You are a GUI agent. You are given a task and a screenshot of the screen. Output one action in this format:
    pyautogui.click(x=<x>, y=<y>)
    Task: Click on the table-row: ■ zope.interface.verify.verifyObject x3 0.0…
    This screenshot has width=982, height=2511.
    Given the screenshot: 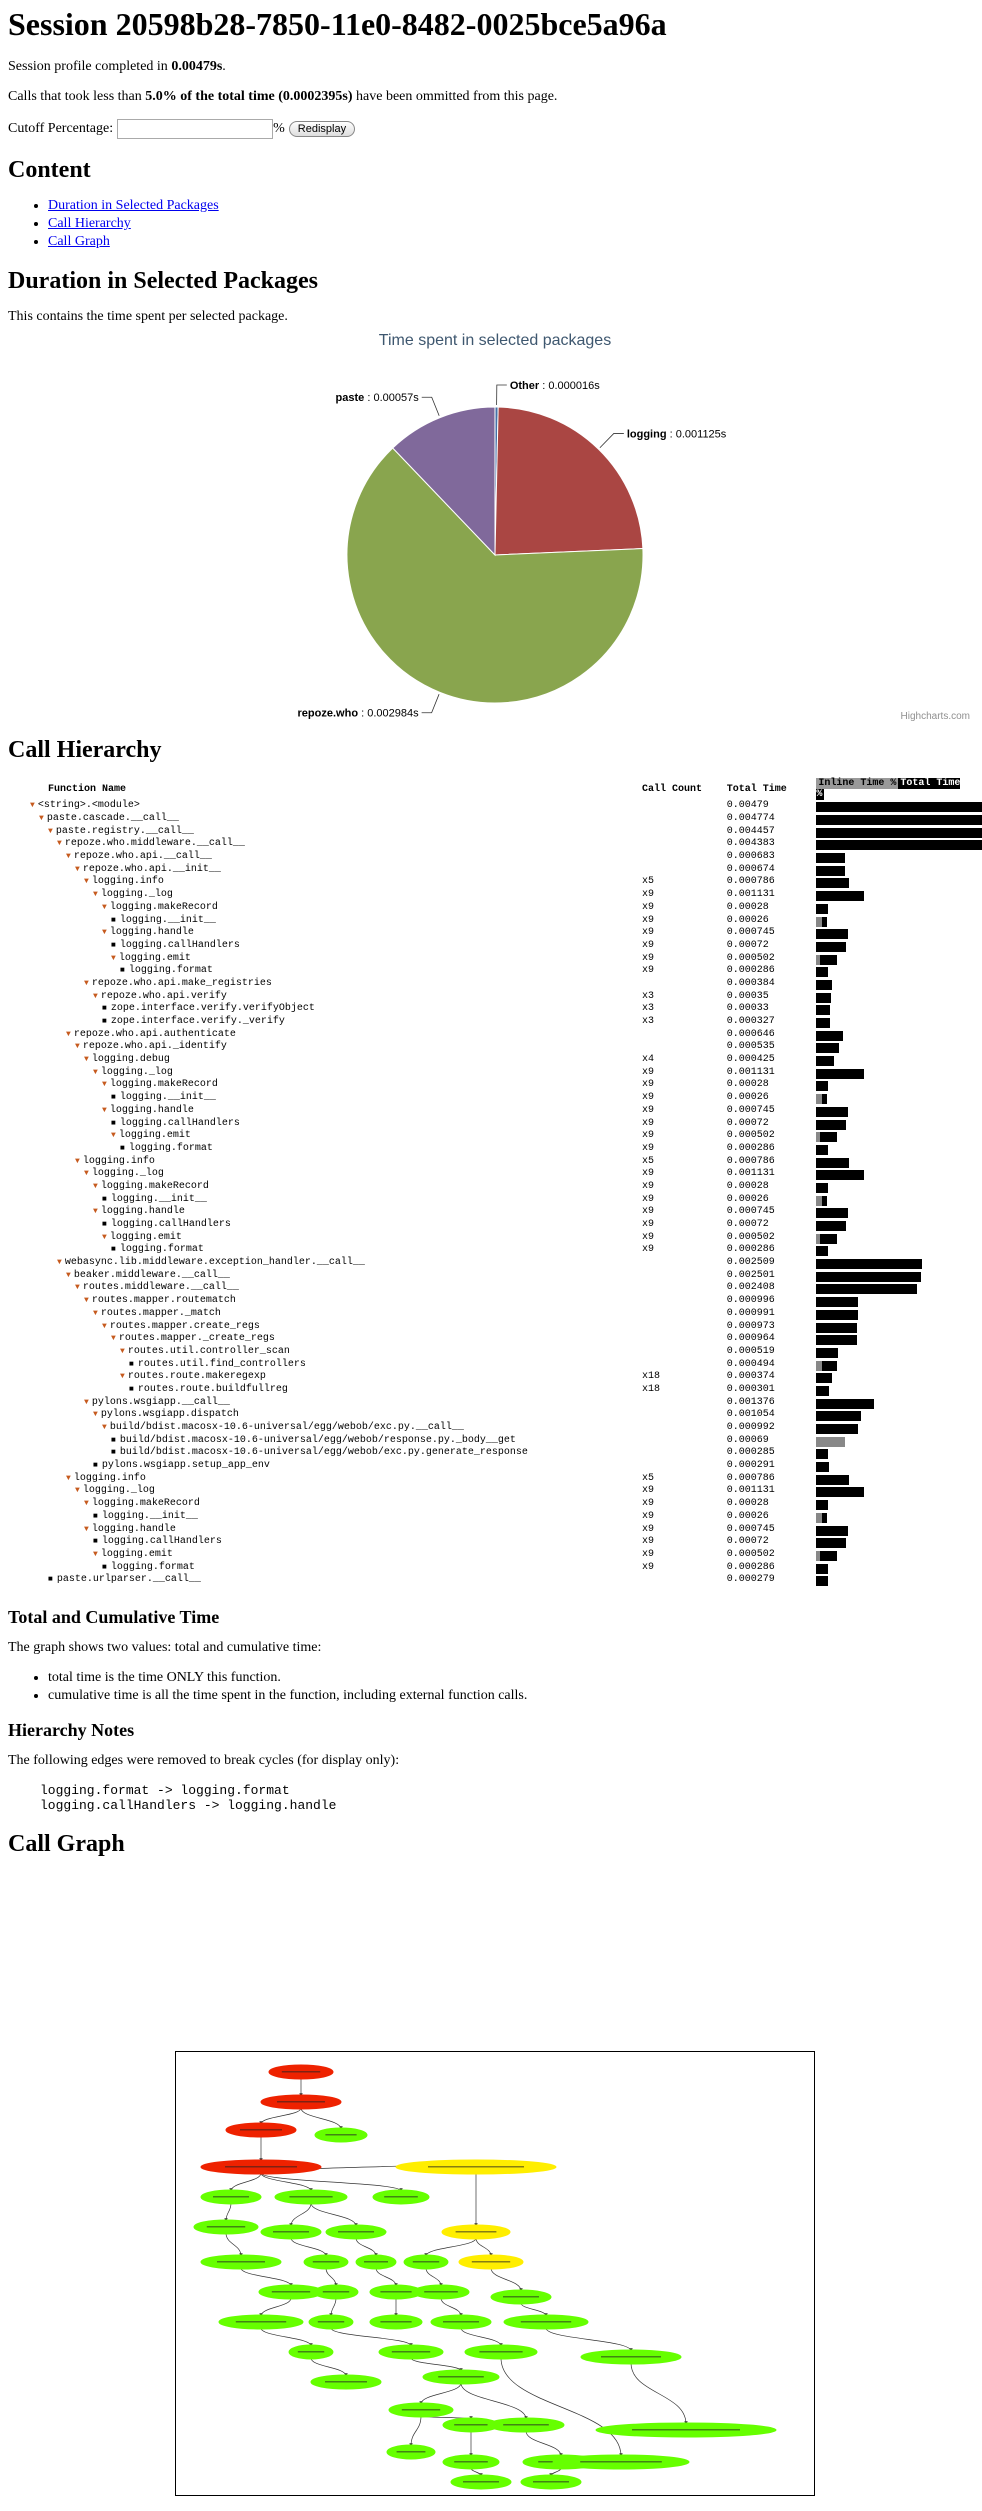 What is the action you would take?
    pyautogui.click(x=491, y=1009)
    